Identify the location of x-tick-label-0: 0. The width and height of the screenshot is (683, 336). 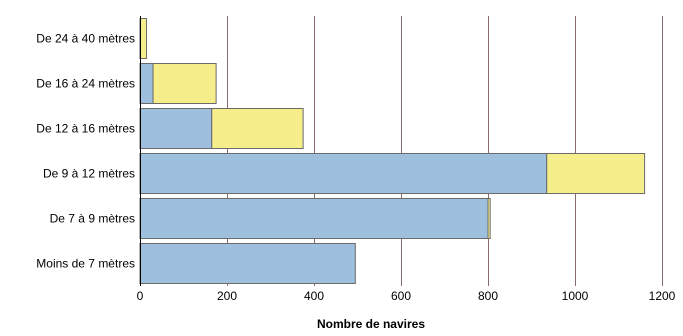
(140, 296).